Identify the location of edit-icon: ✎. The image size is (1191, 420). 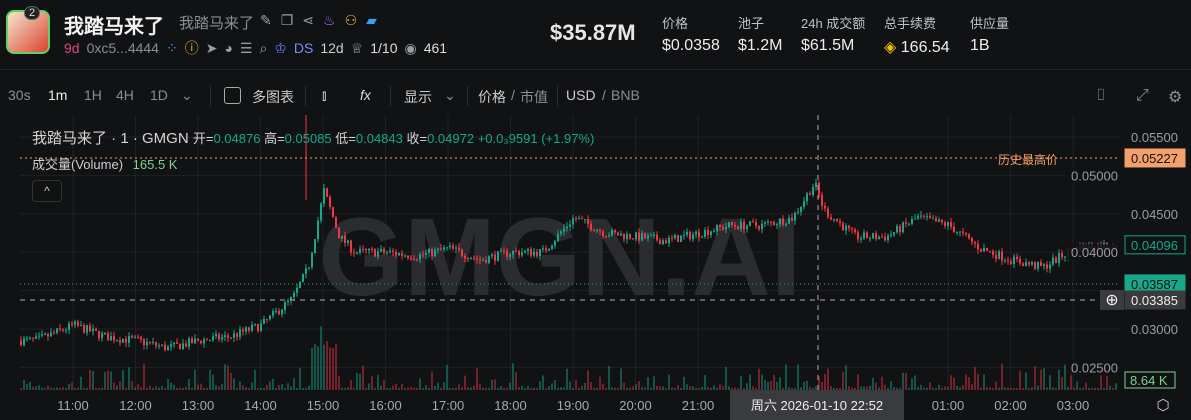
(266, 20).